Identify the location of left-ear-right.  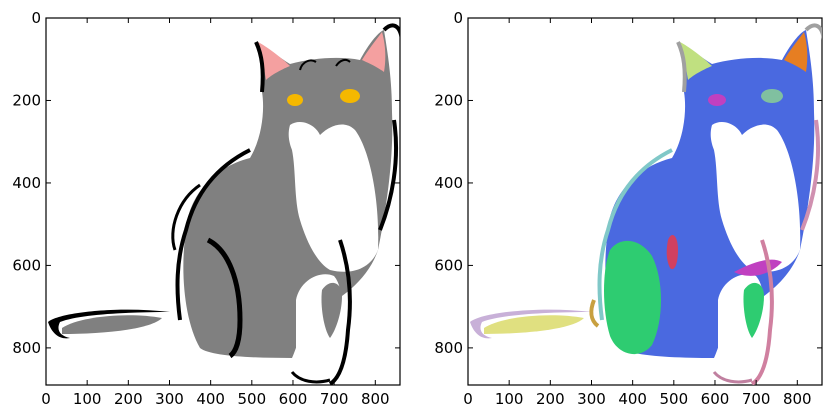
(374, 52).